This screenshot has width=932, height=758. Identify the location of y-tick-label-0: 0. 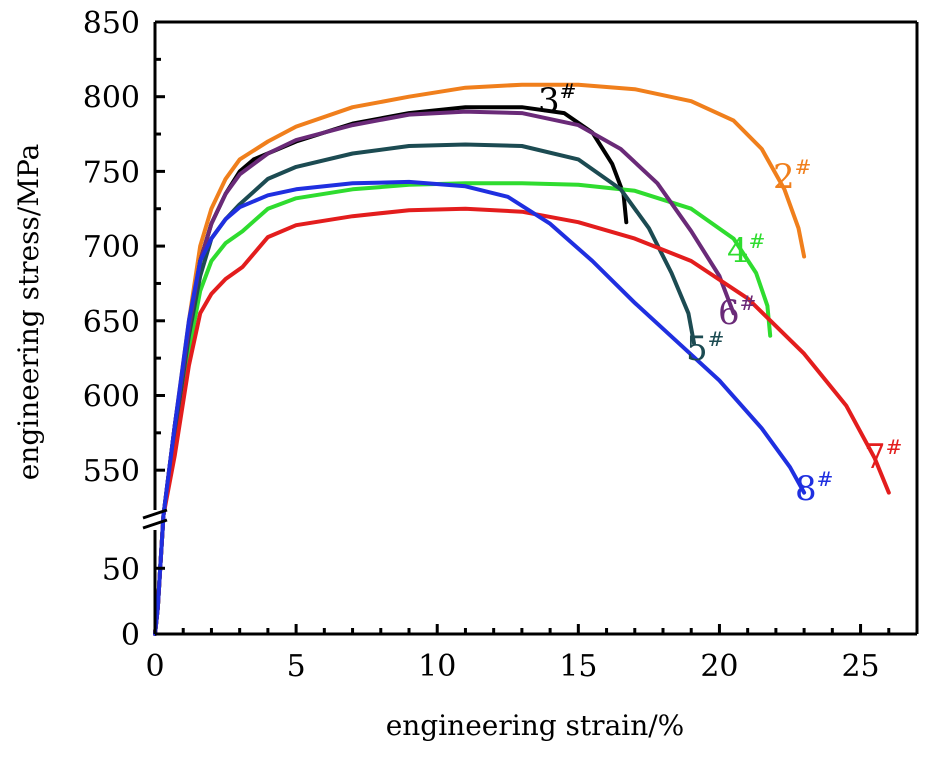
(130, 635).